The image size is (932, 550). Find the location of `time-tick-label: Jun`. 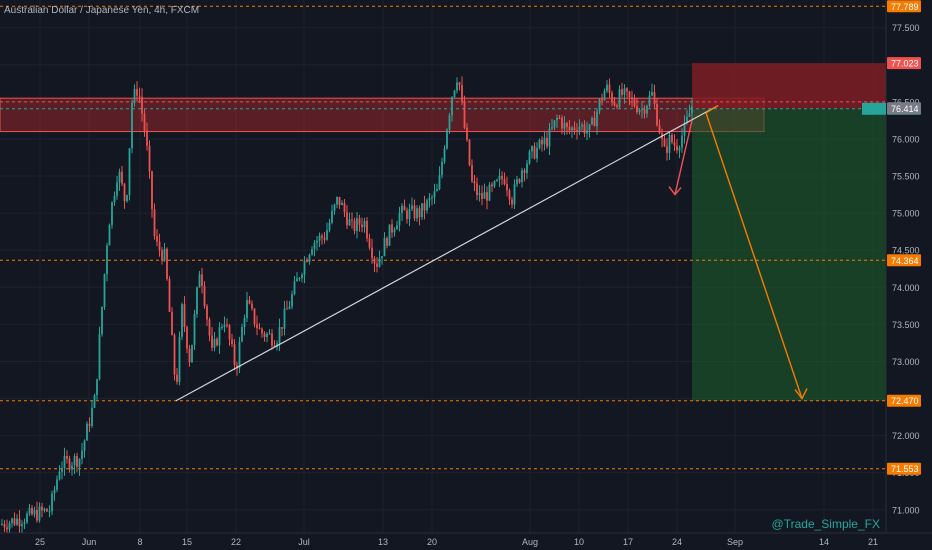

time-tick-label: Jun is located at coordinates (89, 542).